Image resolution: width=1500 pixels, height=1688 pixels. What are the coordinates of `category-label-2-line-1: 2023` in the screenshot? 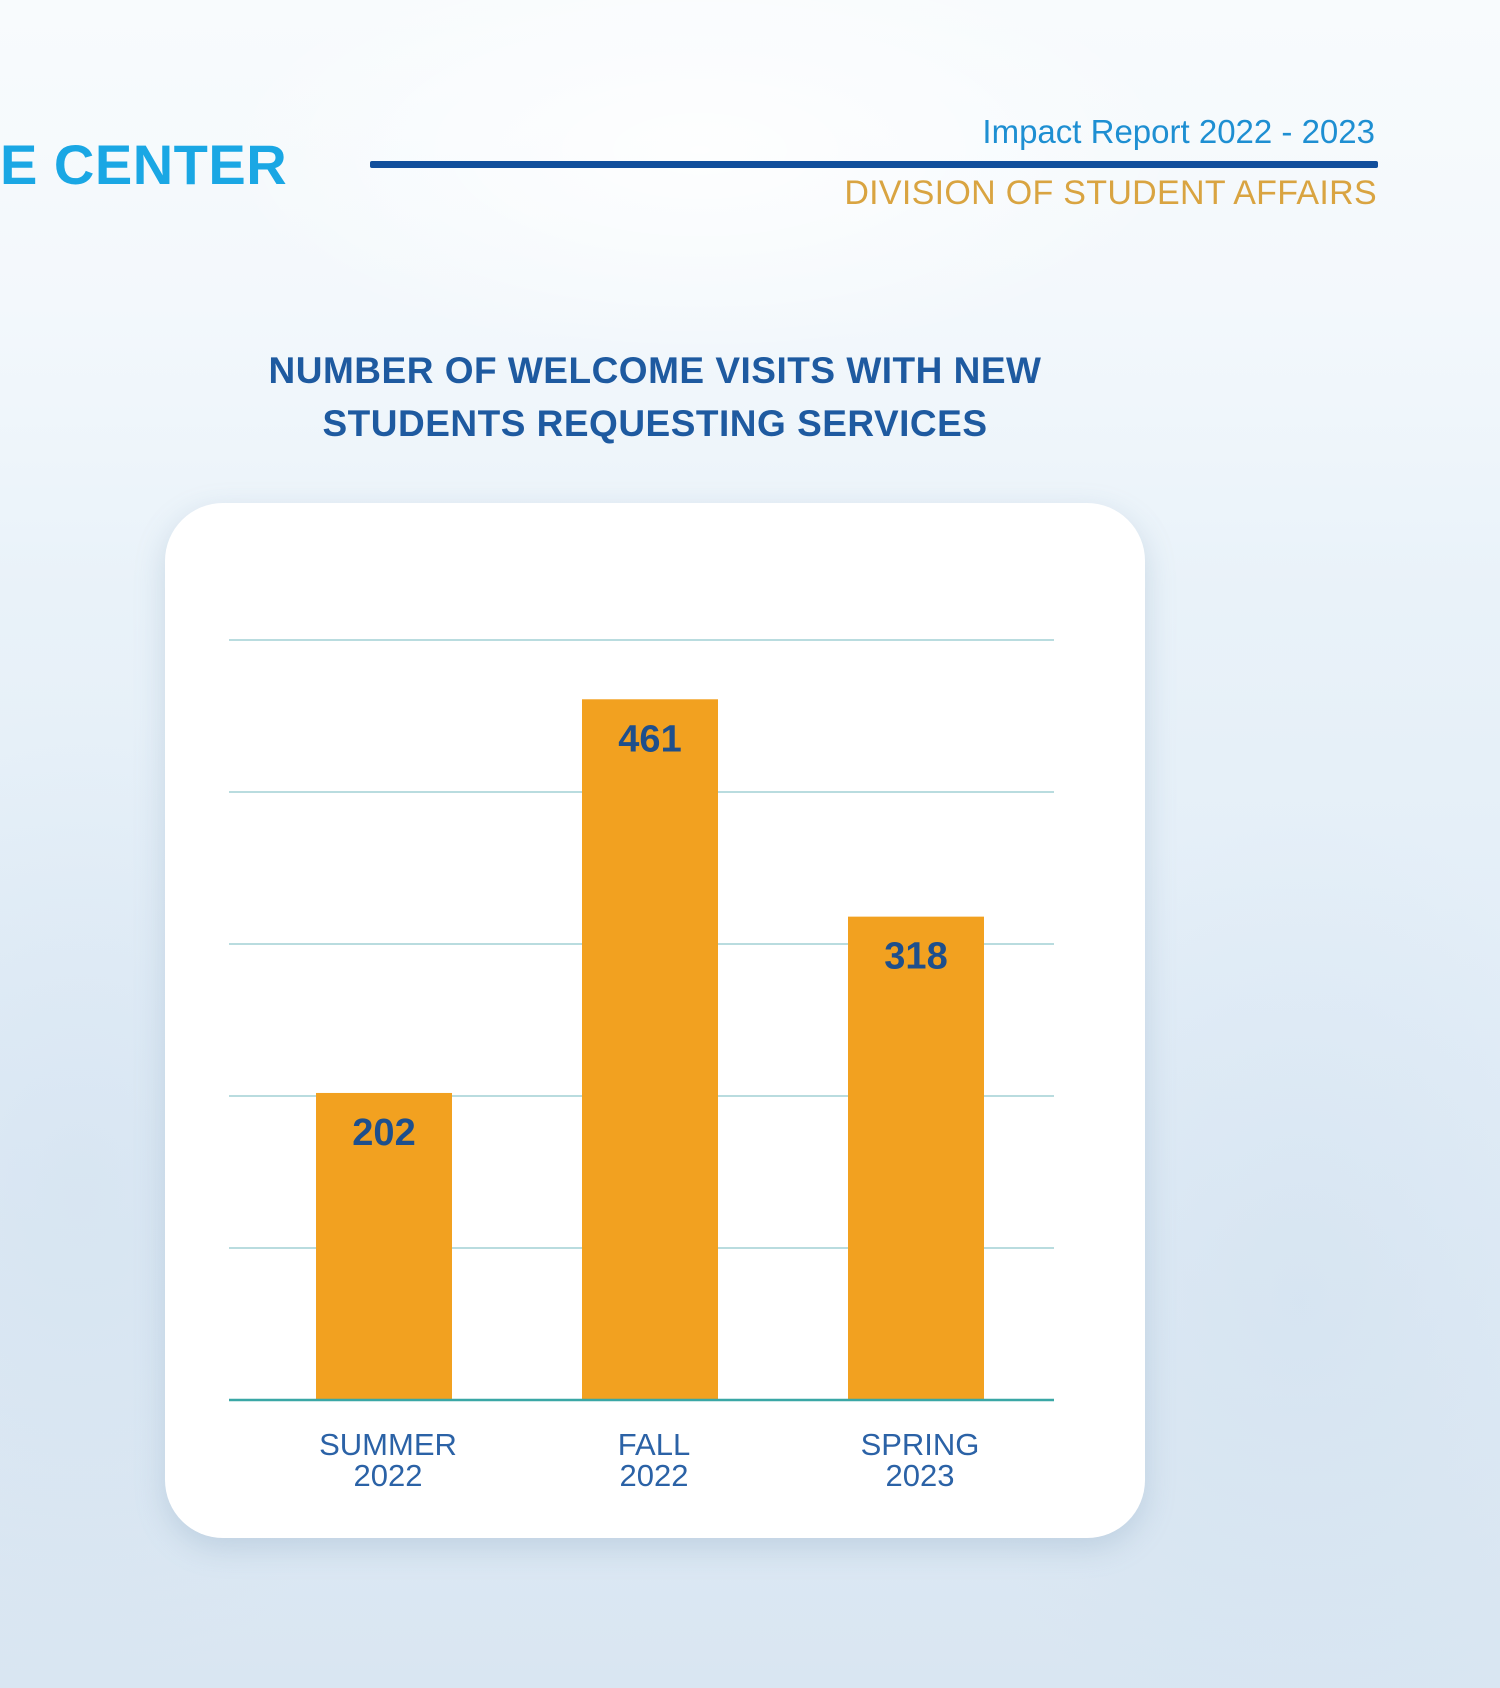 It's located at (920, 1475).